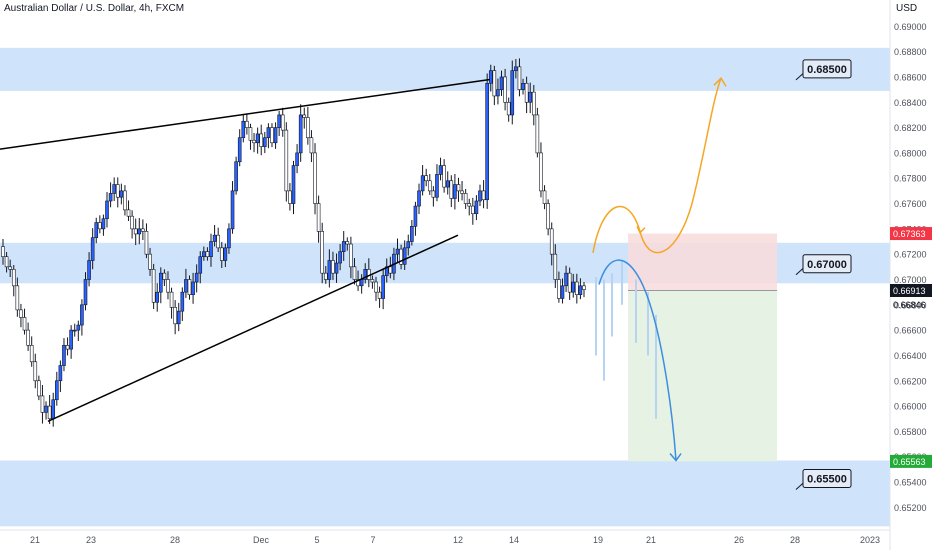 The height and width of the screenshot is (550, 932). I want to click on target-price-badge: 0.65563, so click(909, 462).